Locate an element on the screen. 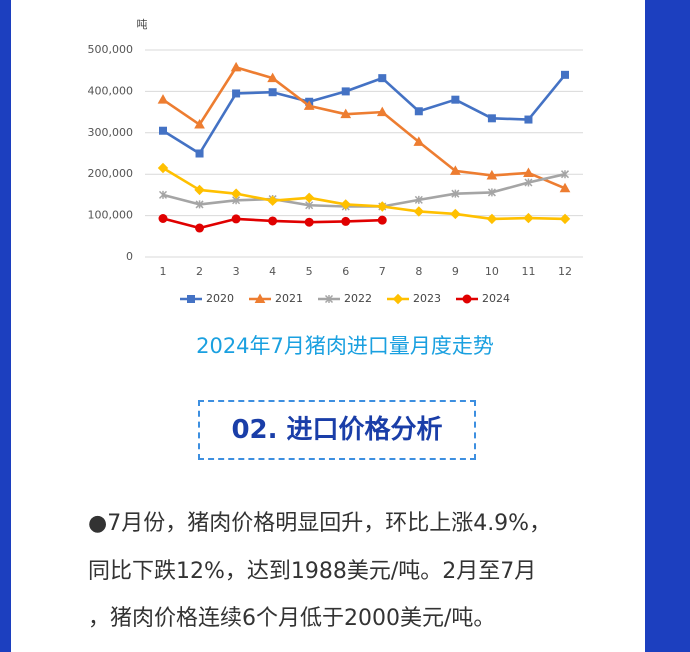 Image resolution: width=690 pixels, height=652 pixels. x-tick-label: 4 is located at coordinates (272, 271).